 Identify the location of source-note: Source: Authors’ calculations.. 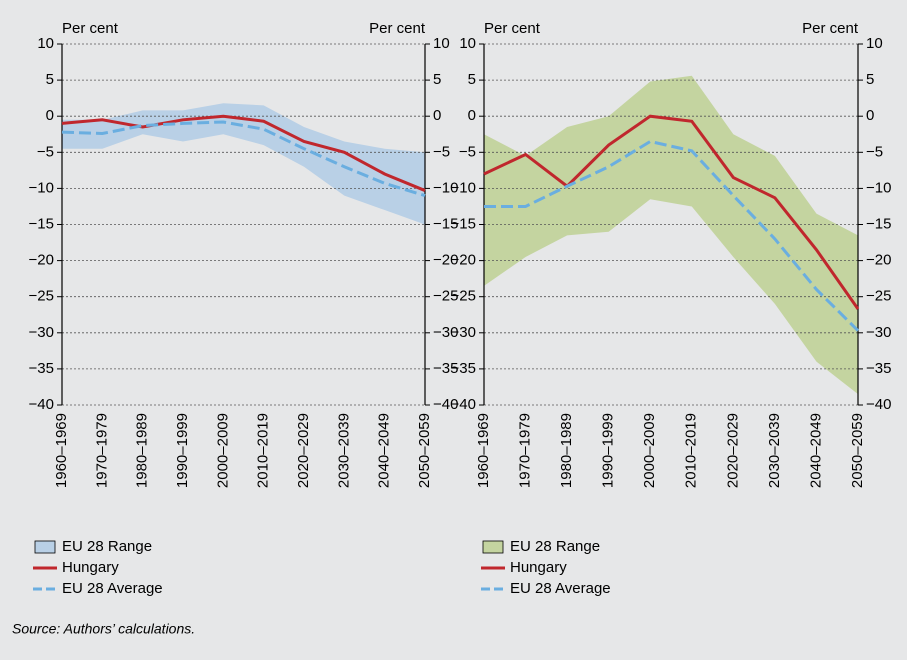
(103, 629).